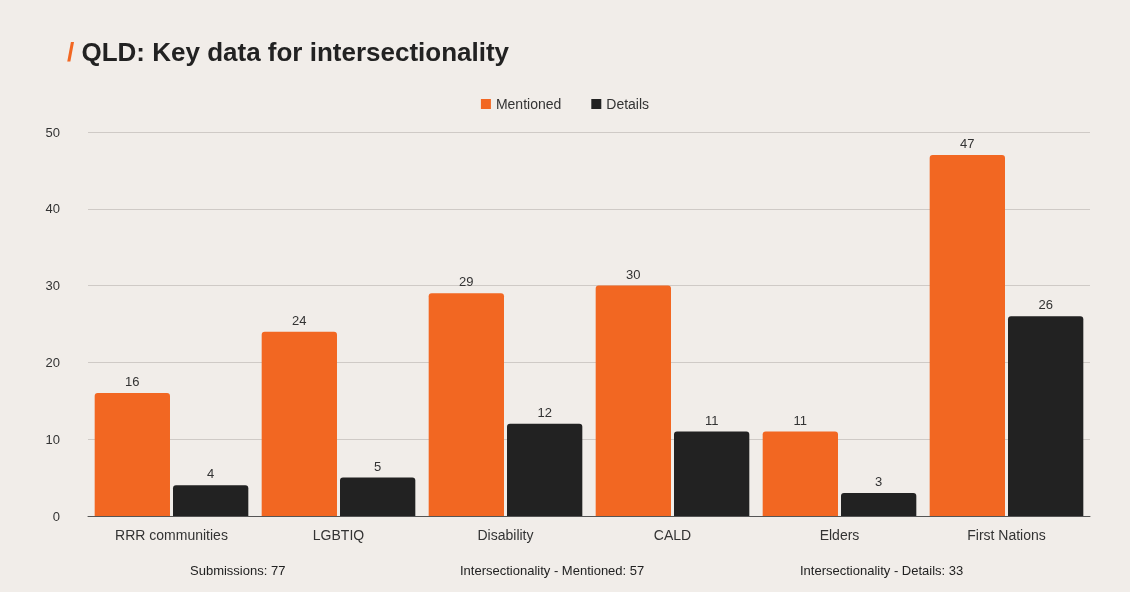 The image size is (1130, 592). Describe the element at coordinates (552, 570) in the screenshot. I see `text: Intersectionality - Mentioned: 57` at that location.